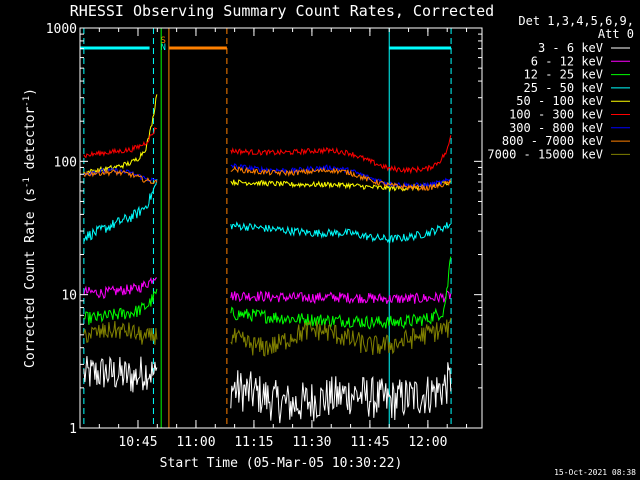 The width and height of the screenshot is (640, 480). Describe the element at coordinates (563, 88) in the screenshot. I see `legend-entry-label: 25 - 50 keV` at that location.